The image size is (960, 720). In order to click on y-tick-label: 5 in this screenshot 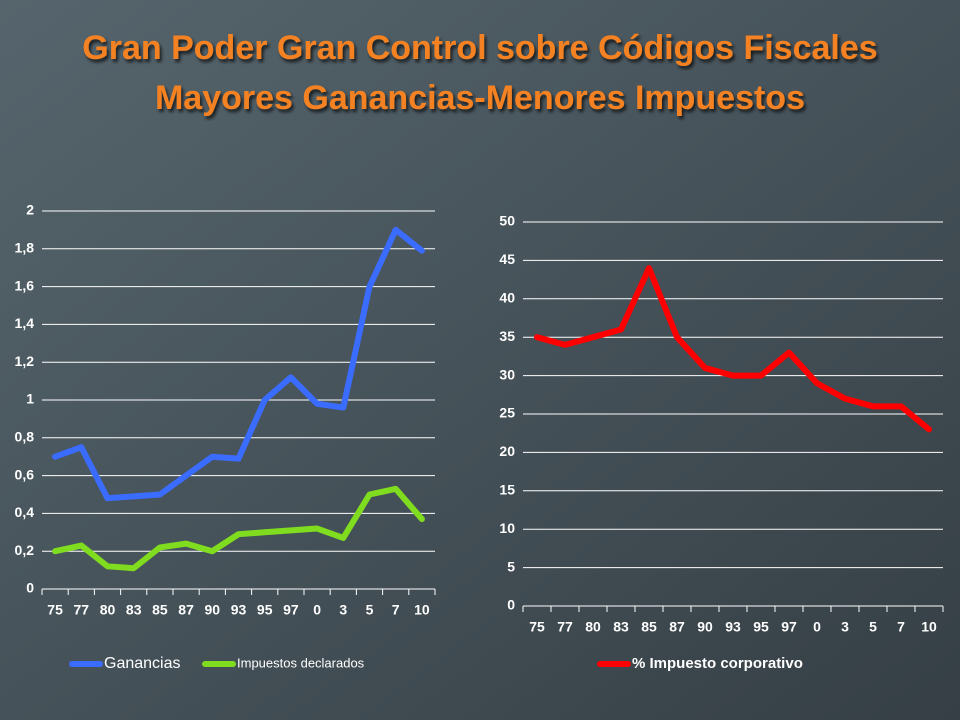, I will do `click(511, 566)`.